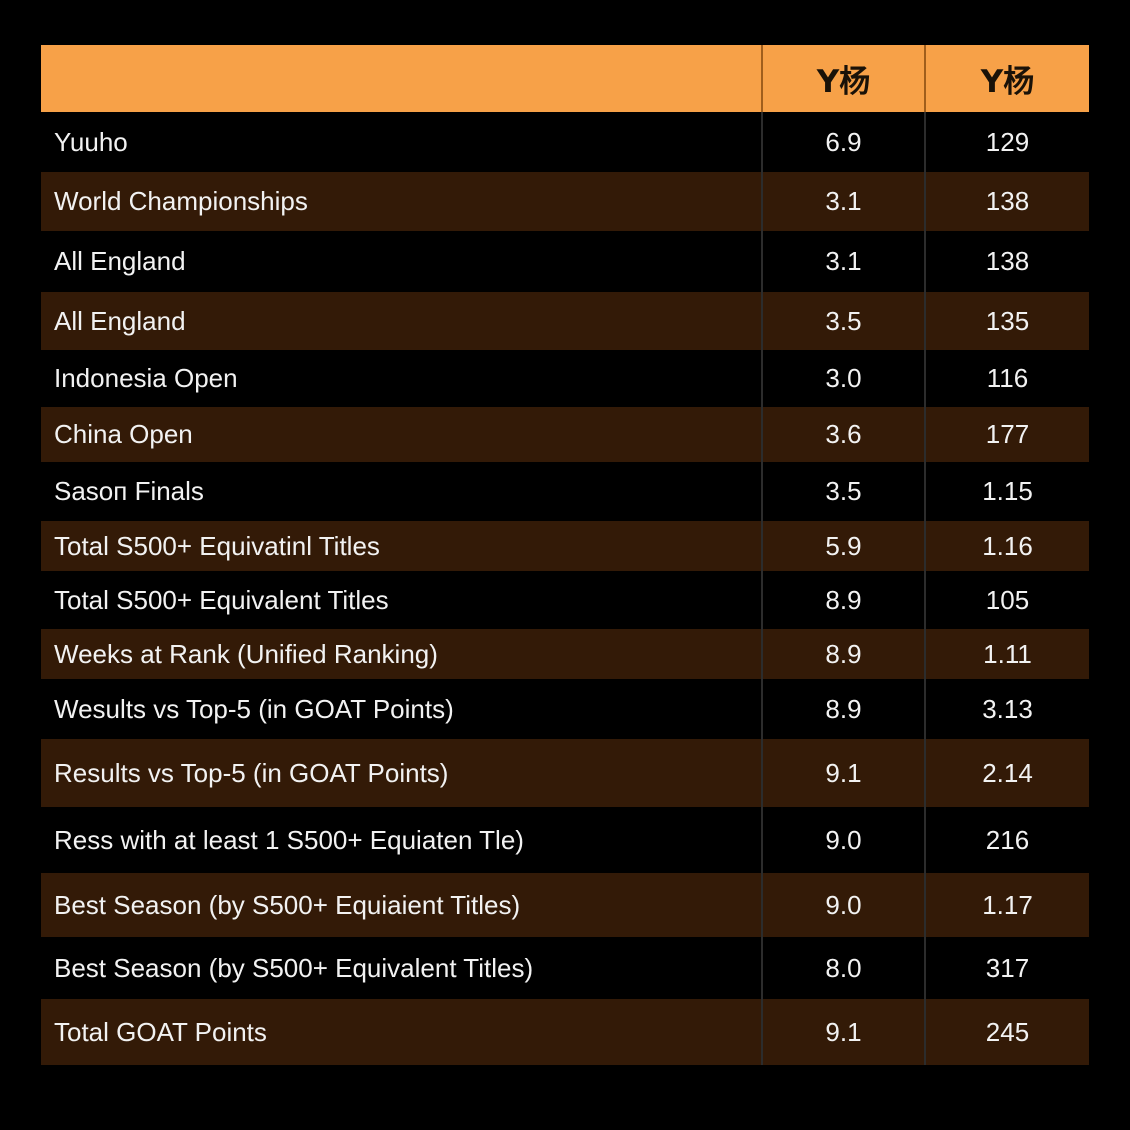 The width and height of the screenshot is (1130, 1130). I want to click on header-cell-col-a: Y杨, so click(843, 78).